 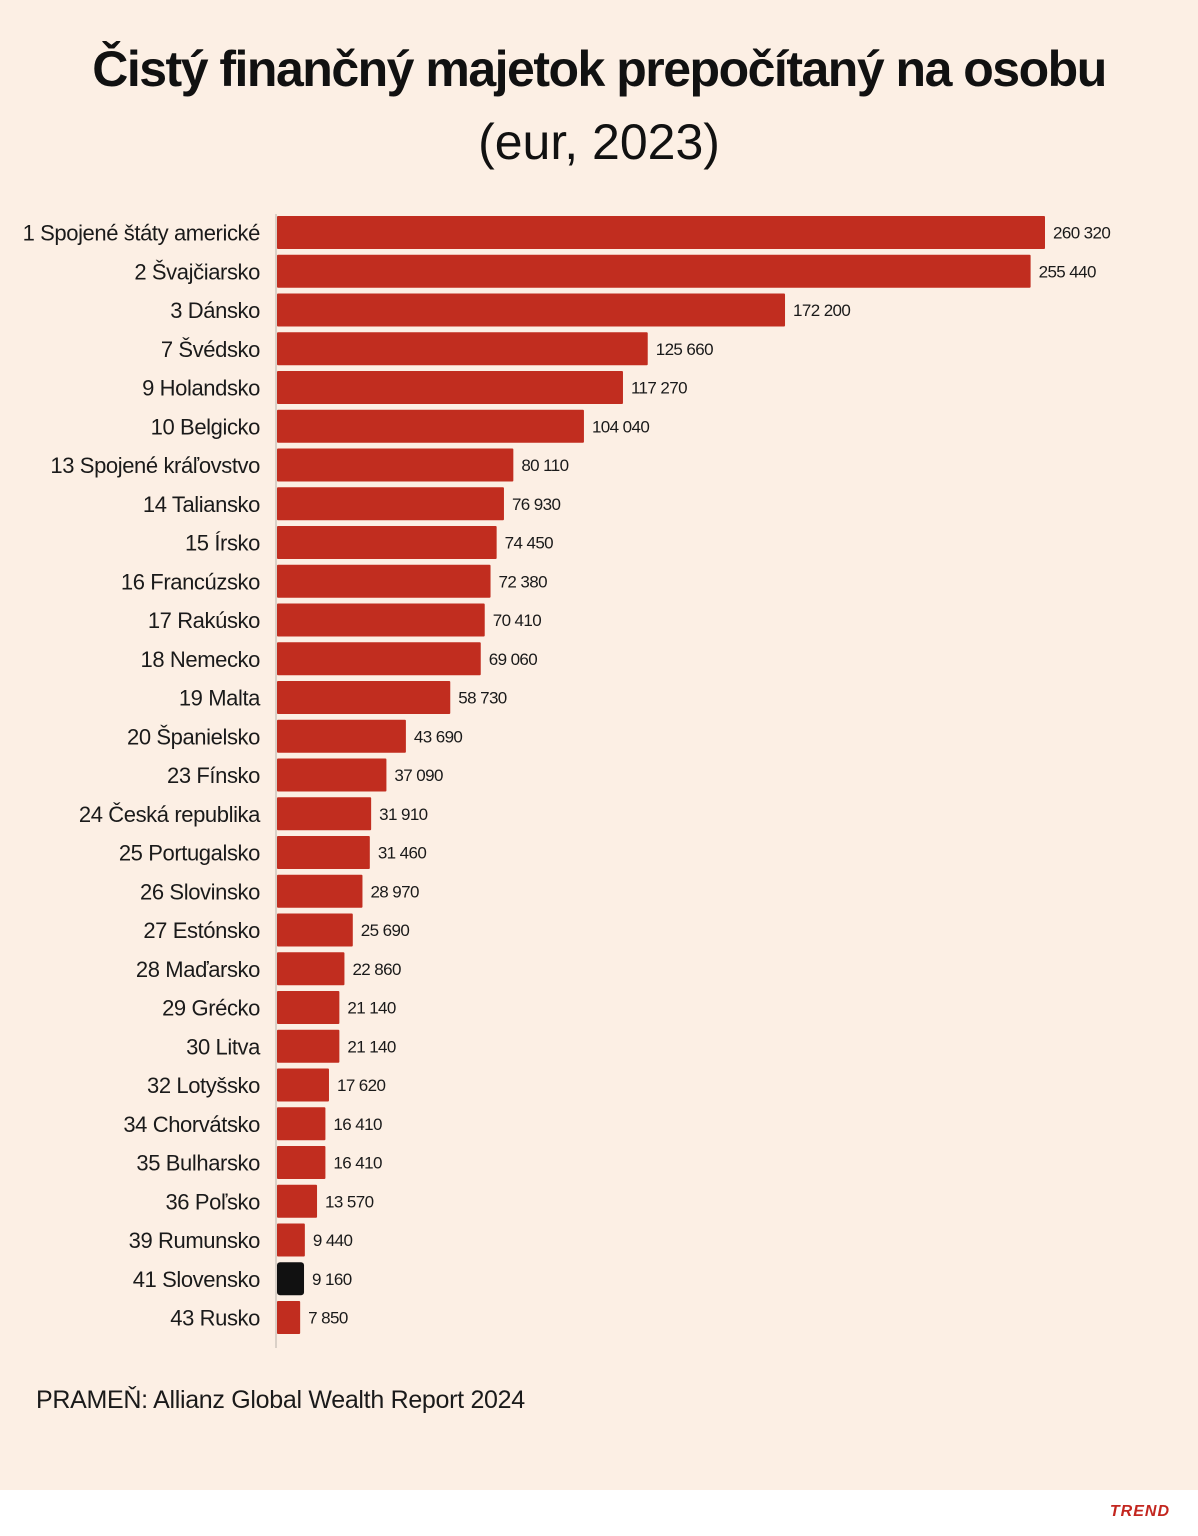 I want to click on value-label: 70 410, so click(x=517, y=620).